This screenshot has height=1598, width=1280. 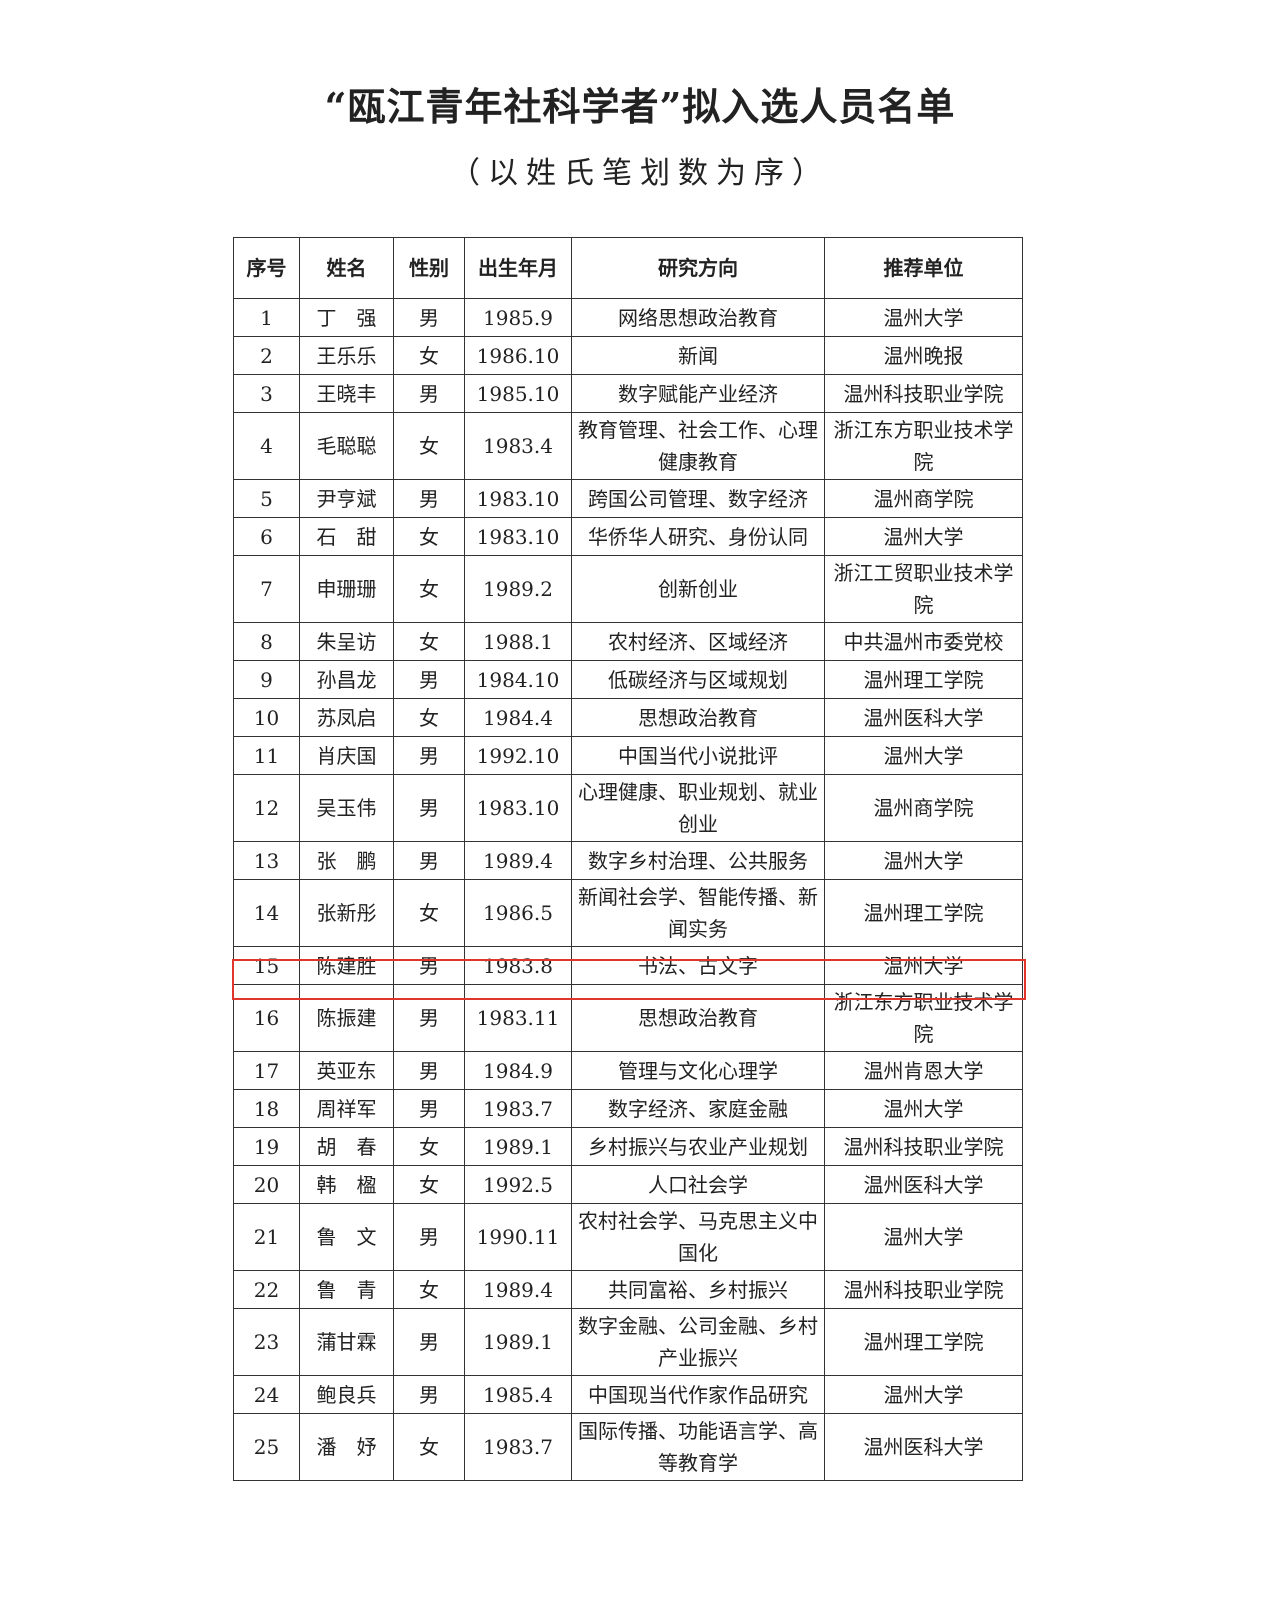 I want to click on document-subtitle: （以姓氏笔划数为序）, so click(x=640, y=173).